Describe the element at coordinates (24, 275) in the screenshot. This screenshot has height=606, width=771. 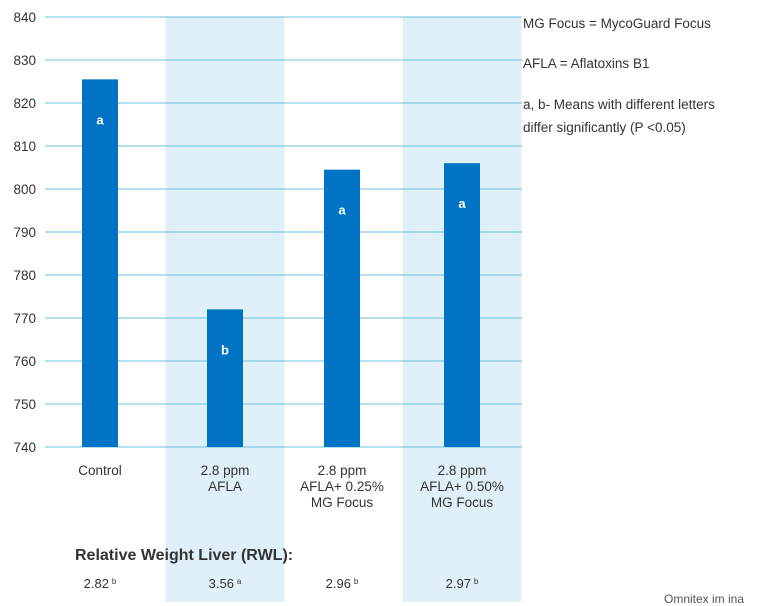
I see `y-tick-label: 780` at that location.